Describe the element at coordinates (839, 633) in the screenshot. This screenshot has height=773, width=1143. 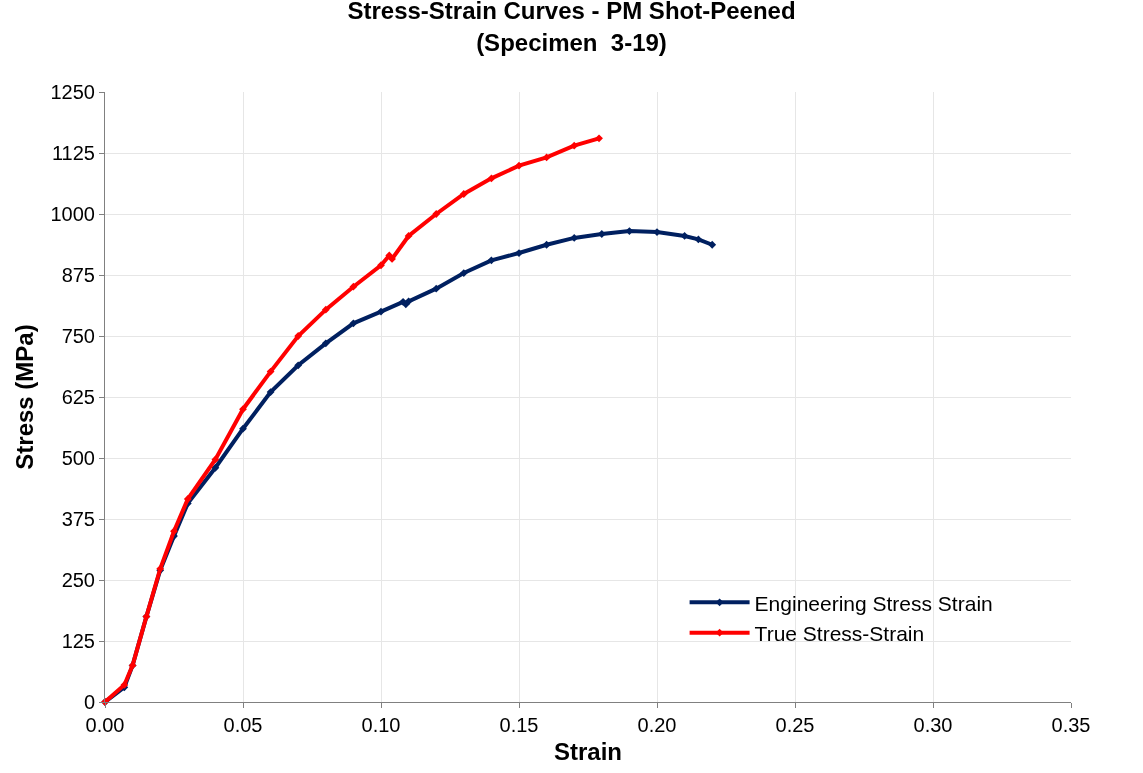
I see `legend-label: True Stress-Strain` at that location.